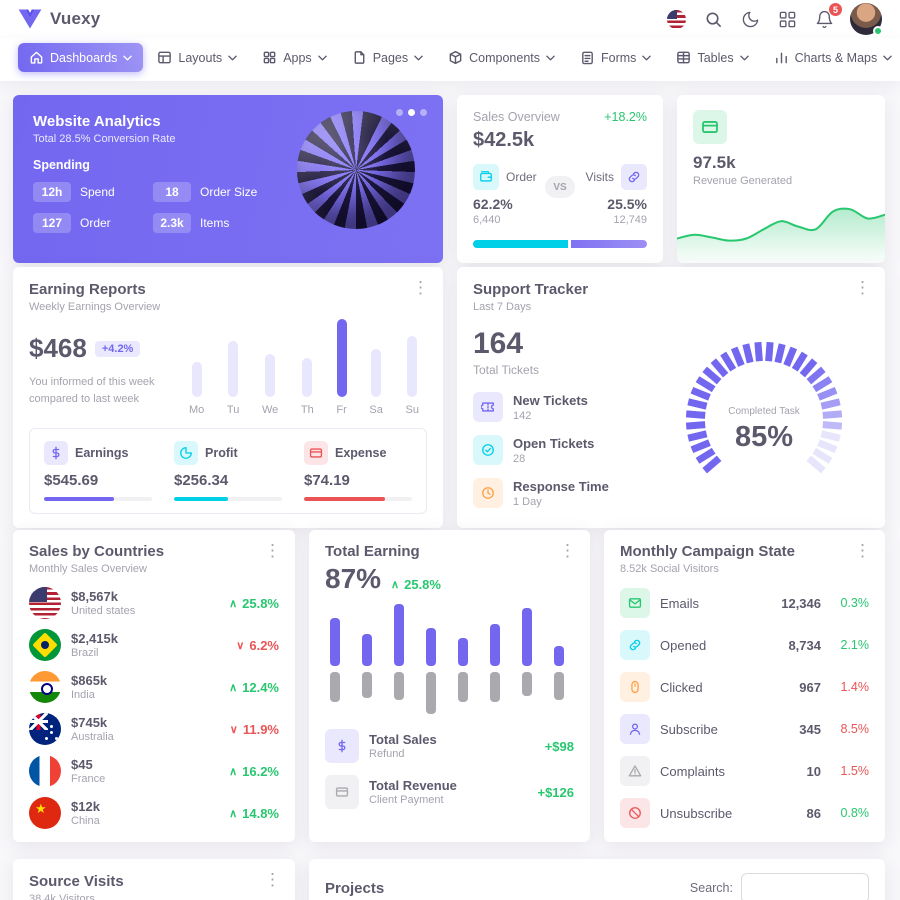 The width and height of the screenshot is (900, 900). Describe the element at coordinates (85, 653) in the screenshot. I see `country-name: Brazil` at that location.